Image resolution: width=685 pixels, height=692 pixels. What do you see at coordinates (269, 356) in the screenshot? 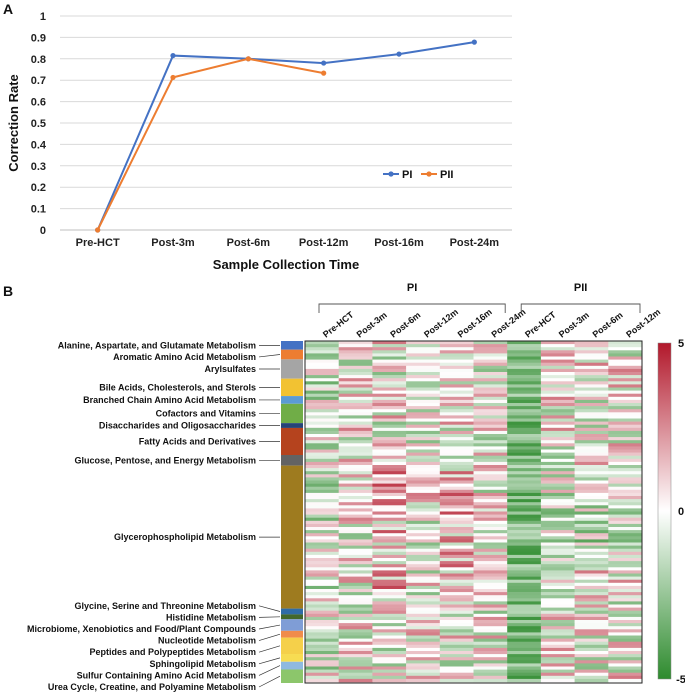
I see `category-leader-line` at bounding box center [269, 356].